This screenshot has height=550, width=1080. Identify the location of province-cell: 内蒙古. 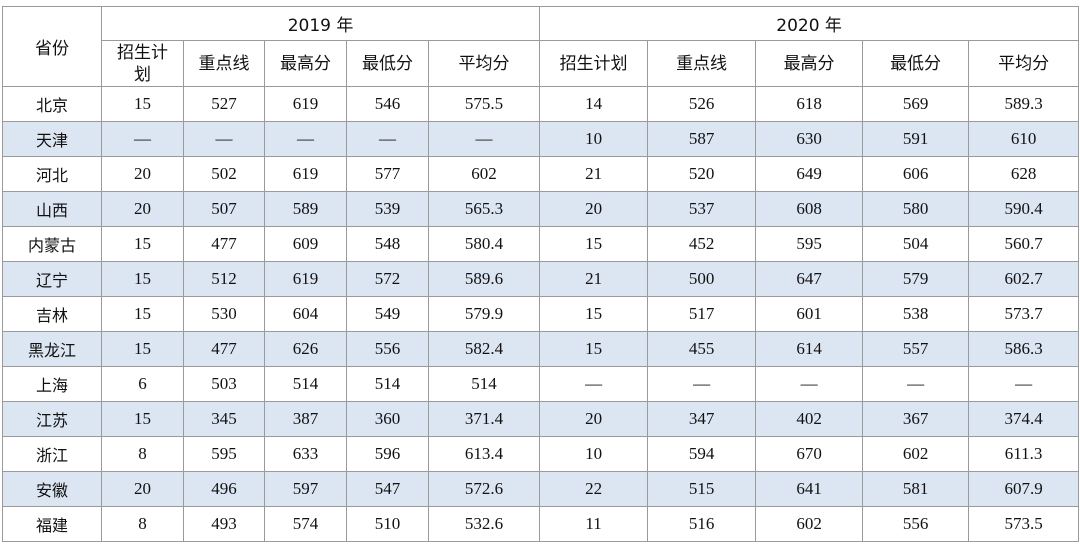
(52, 244).